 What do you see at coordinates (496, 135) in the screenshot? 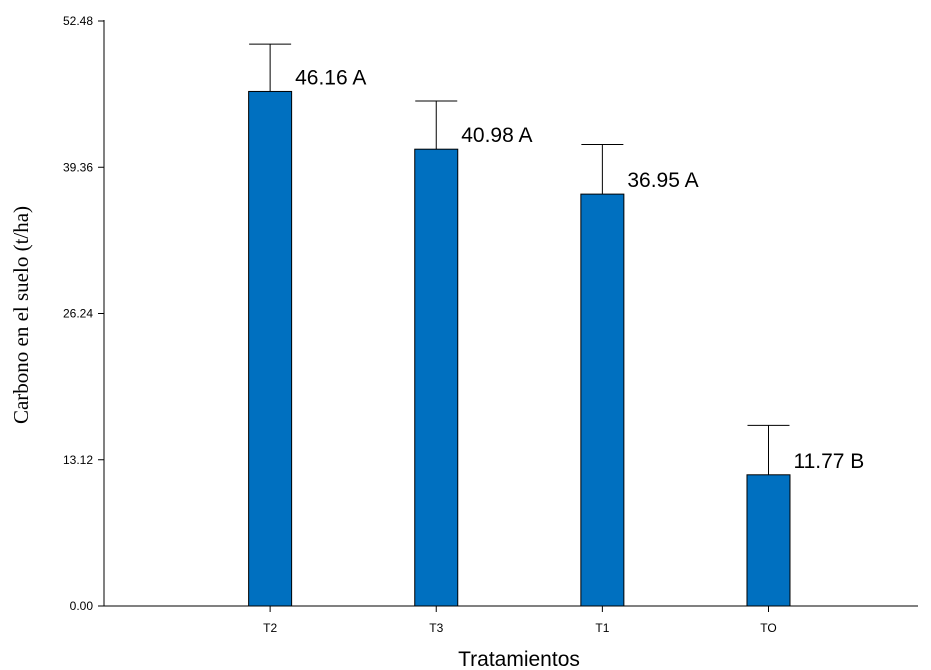
I see `data-label: 40.98 A` at bounding box center [496, 135].